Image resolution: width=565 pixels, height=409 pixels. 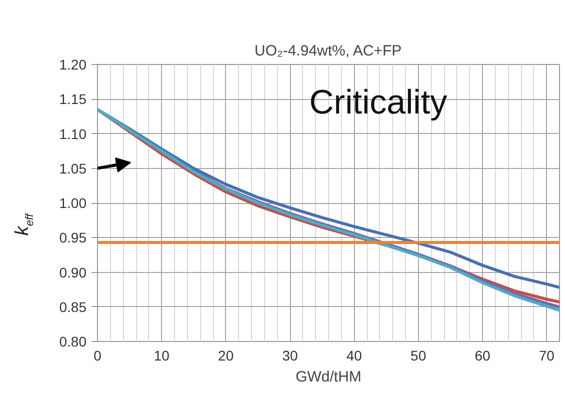 I want to click on x-axis-title: GWd/tHM, so click(x=329, y=377).